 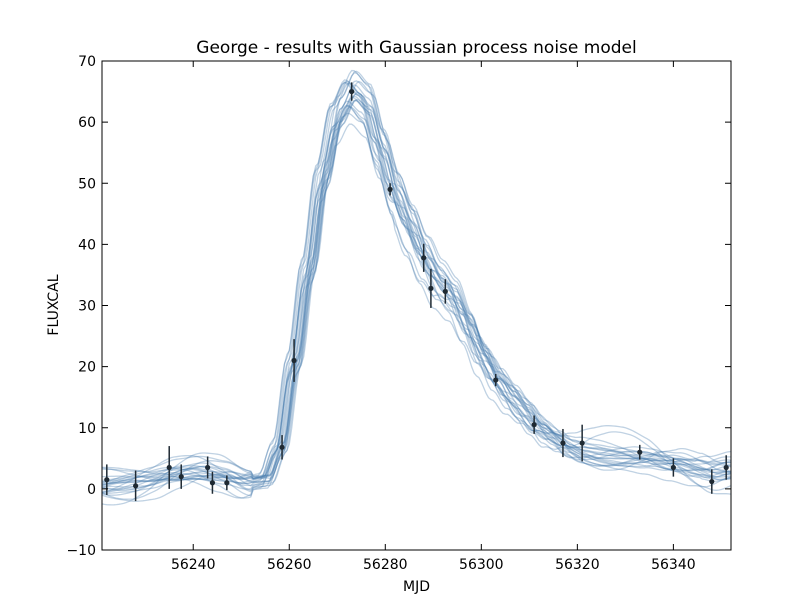 What do you see at coordinates (81, 551) in the screenshot?
I see `y-tick-label: −10` at bounding box center [81, 551].